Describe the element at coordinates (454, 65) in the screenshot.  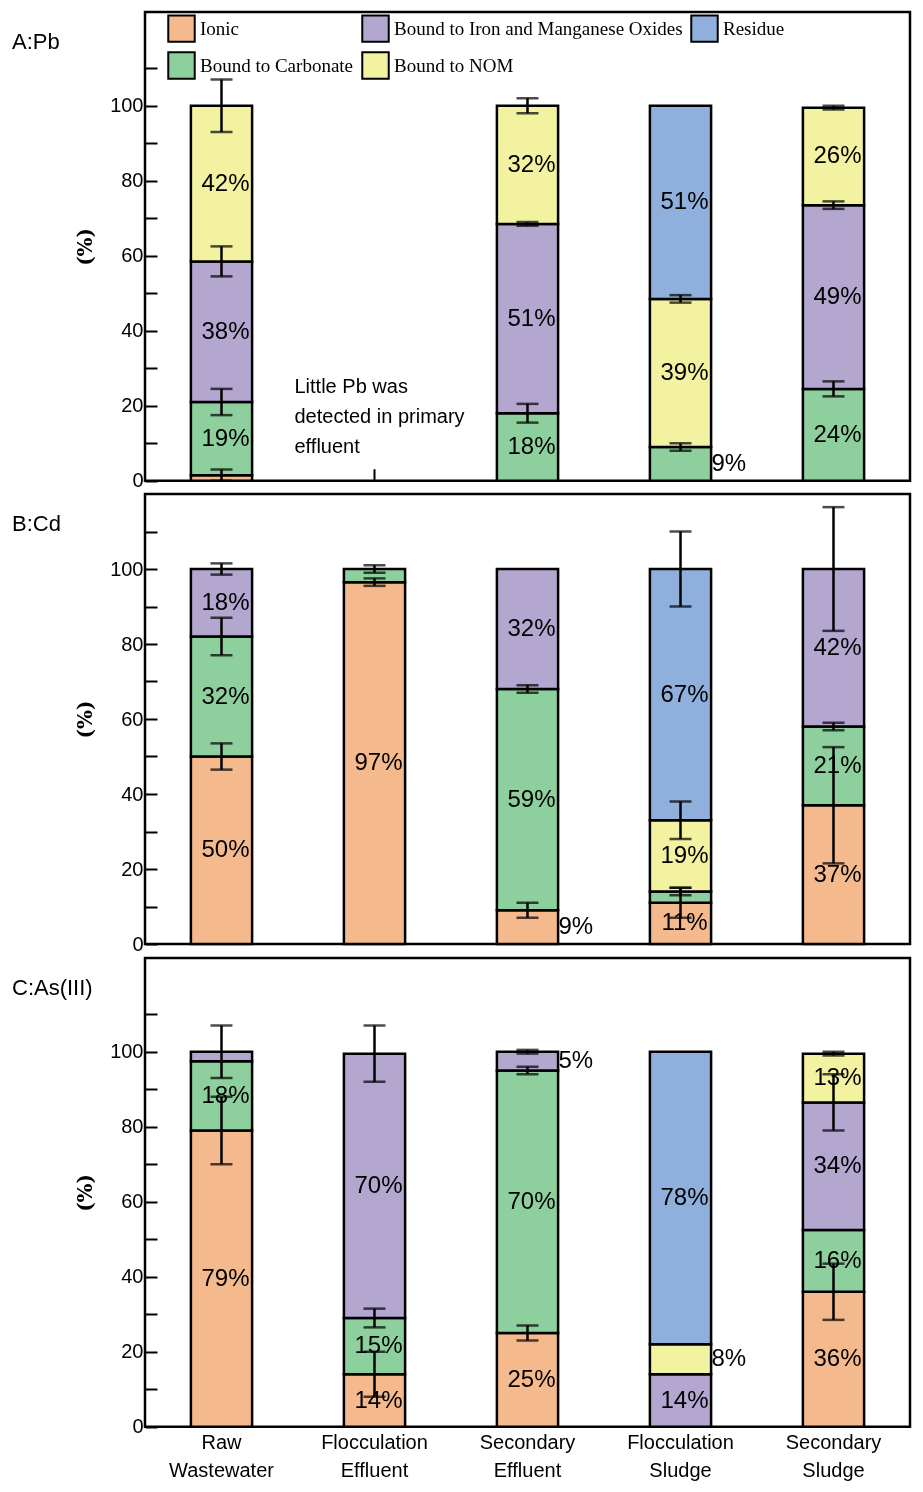
I see `legend-label: Bound to NOM` at that location.